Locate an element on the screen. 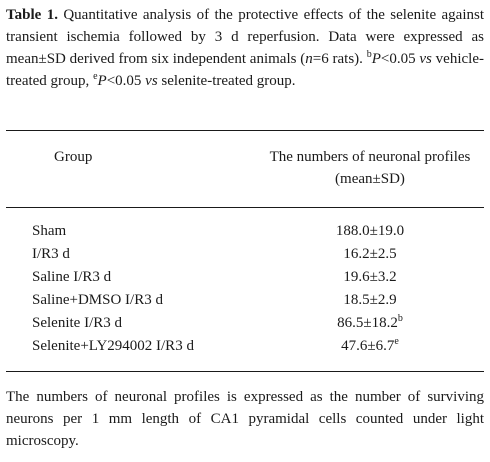  value-sup-selenite-ly: e is located at coordinates (396, 341).